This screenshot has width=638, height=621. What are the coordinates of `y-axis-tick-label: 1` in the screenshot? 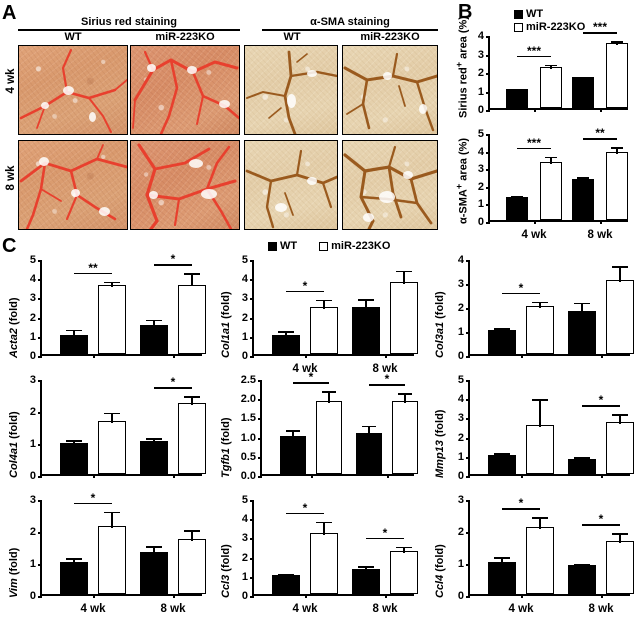 It's located at (32, 336).